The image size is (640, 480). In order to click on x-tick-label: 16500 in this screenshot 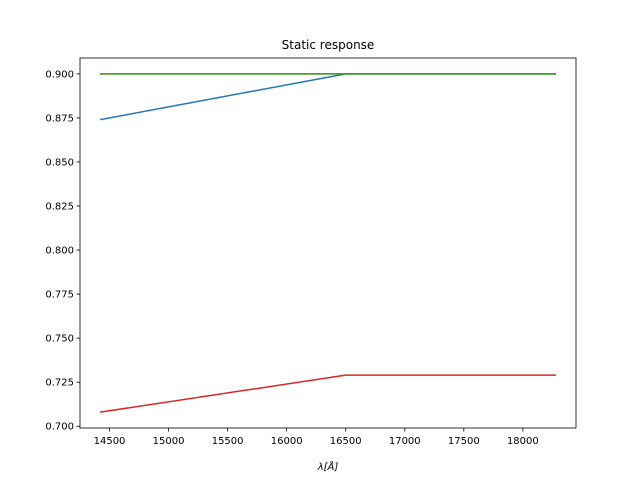, I will do `click(346, 441)`.